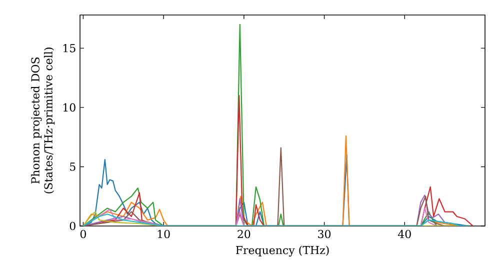  Describe the element at coordinates (244, 234) in the screenshot. I see `x-tick-label: 20` at that location.